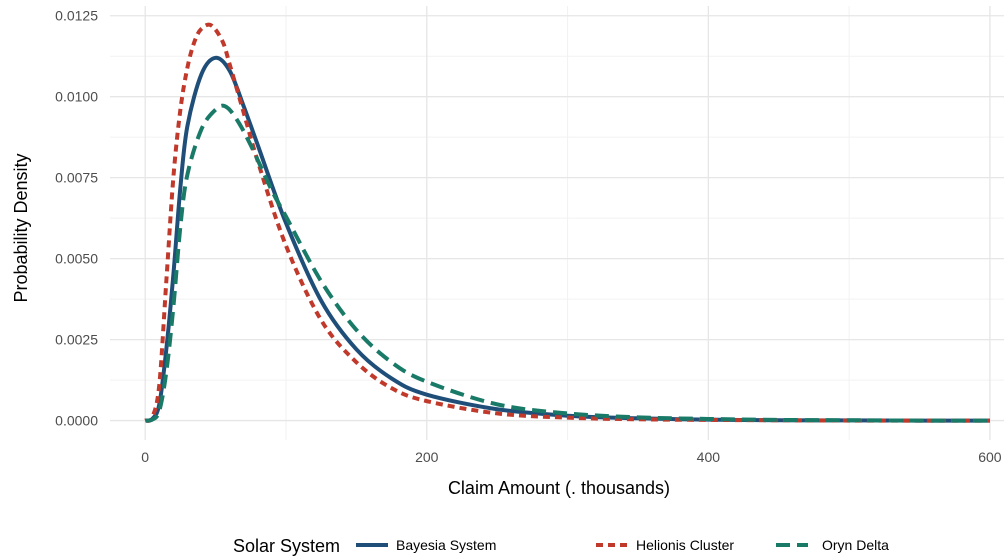 The width and height of the screenshot is (1004, 557). Describe the element at coordinates (427, 457) in the screenshot. I see `x-tick-label: 200` at that location.